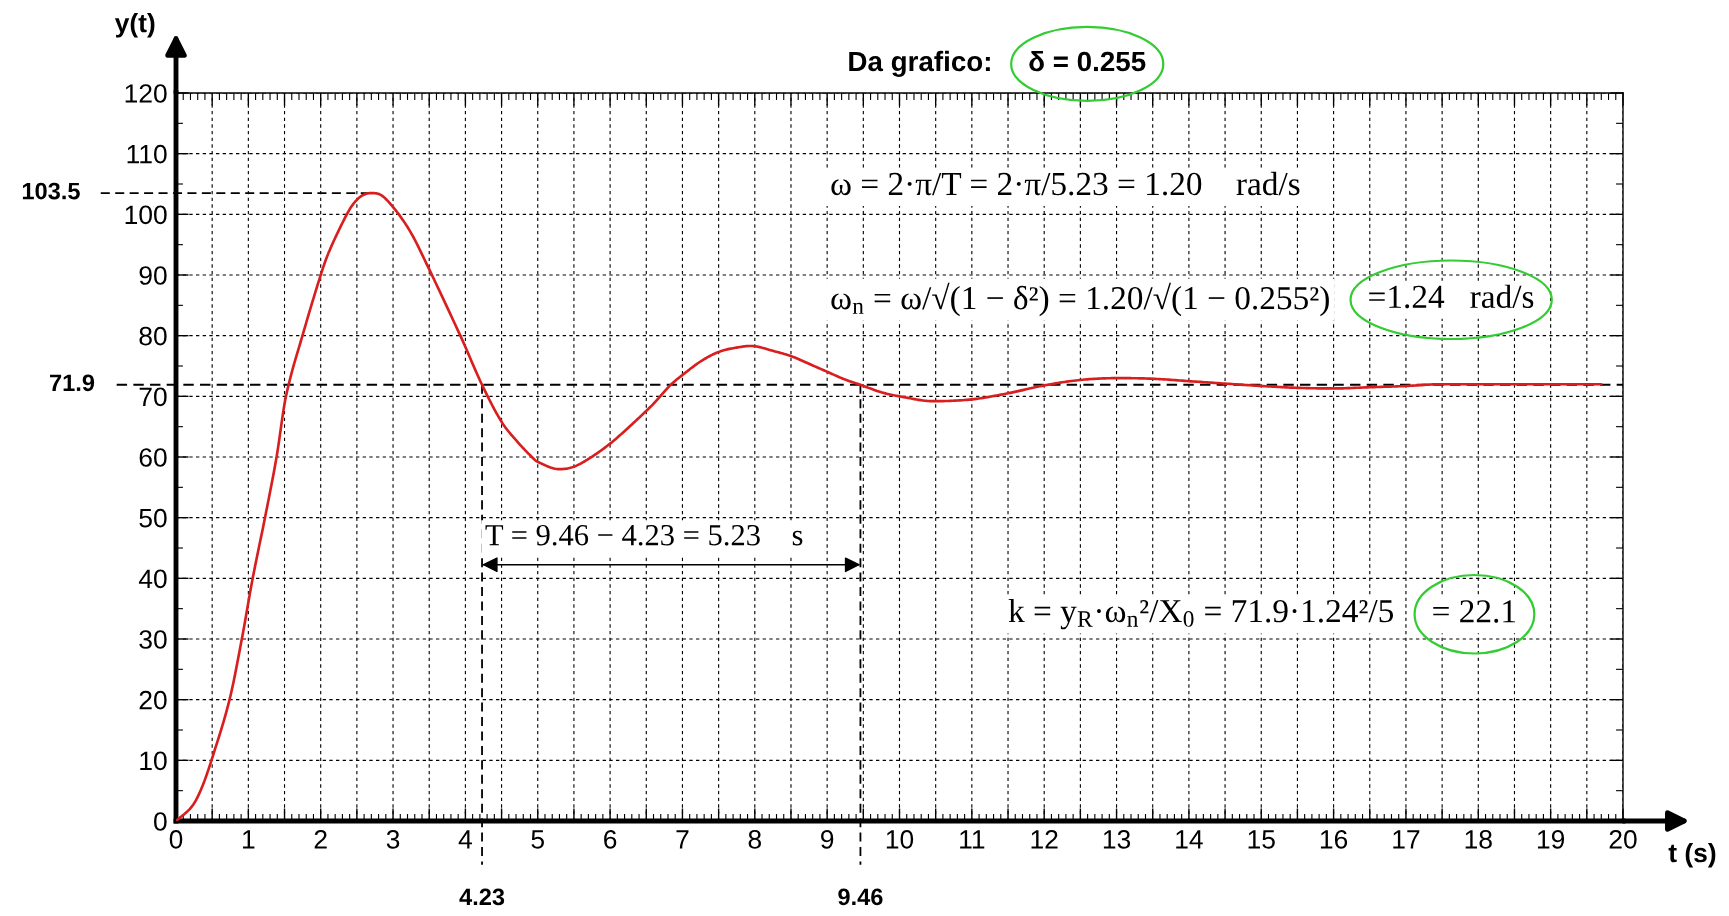 The width and height of the screenshot is (1729, 916). I want to click on x-tick-label: 9, so click(827, 839).